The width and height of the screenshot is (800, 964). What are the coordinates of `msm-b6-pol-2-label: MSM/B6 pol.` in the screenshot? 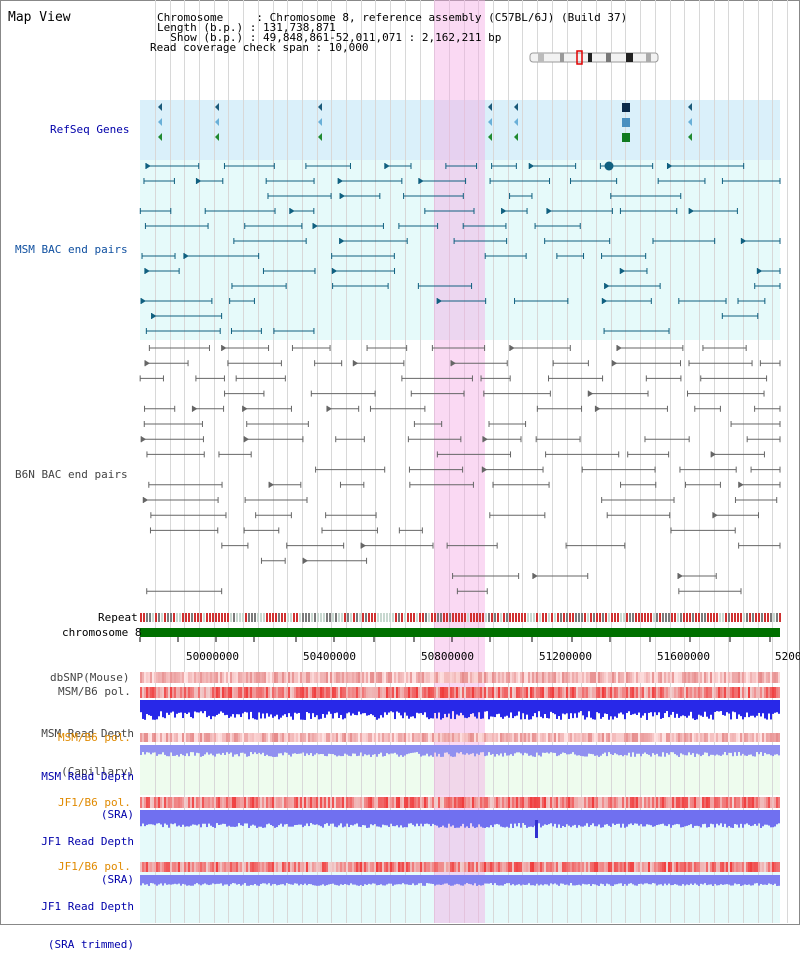 It's located at (94, 737).